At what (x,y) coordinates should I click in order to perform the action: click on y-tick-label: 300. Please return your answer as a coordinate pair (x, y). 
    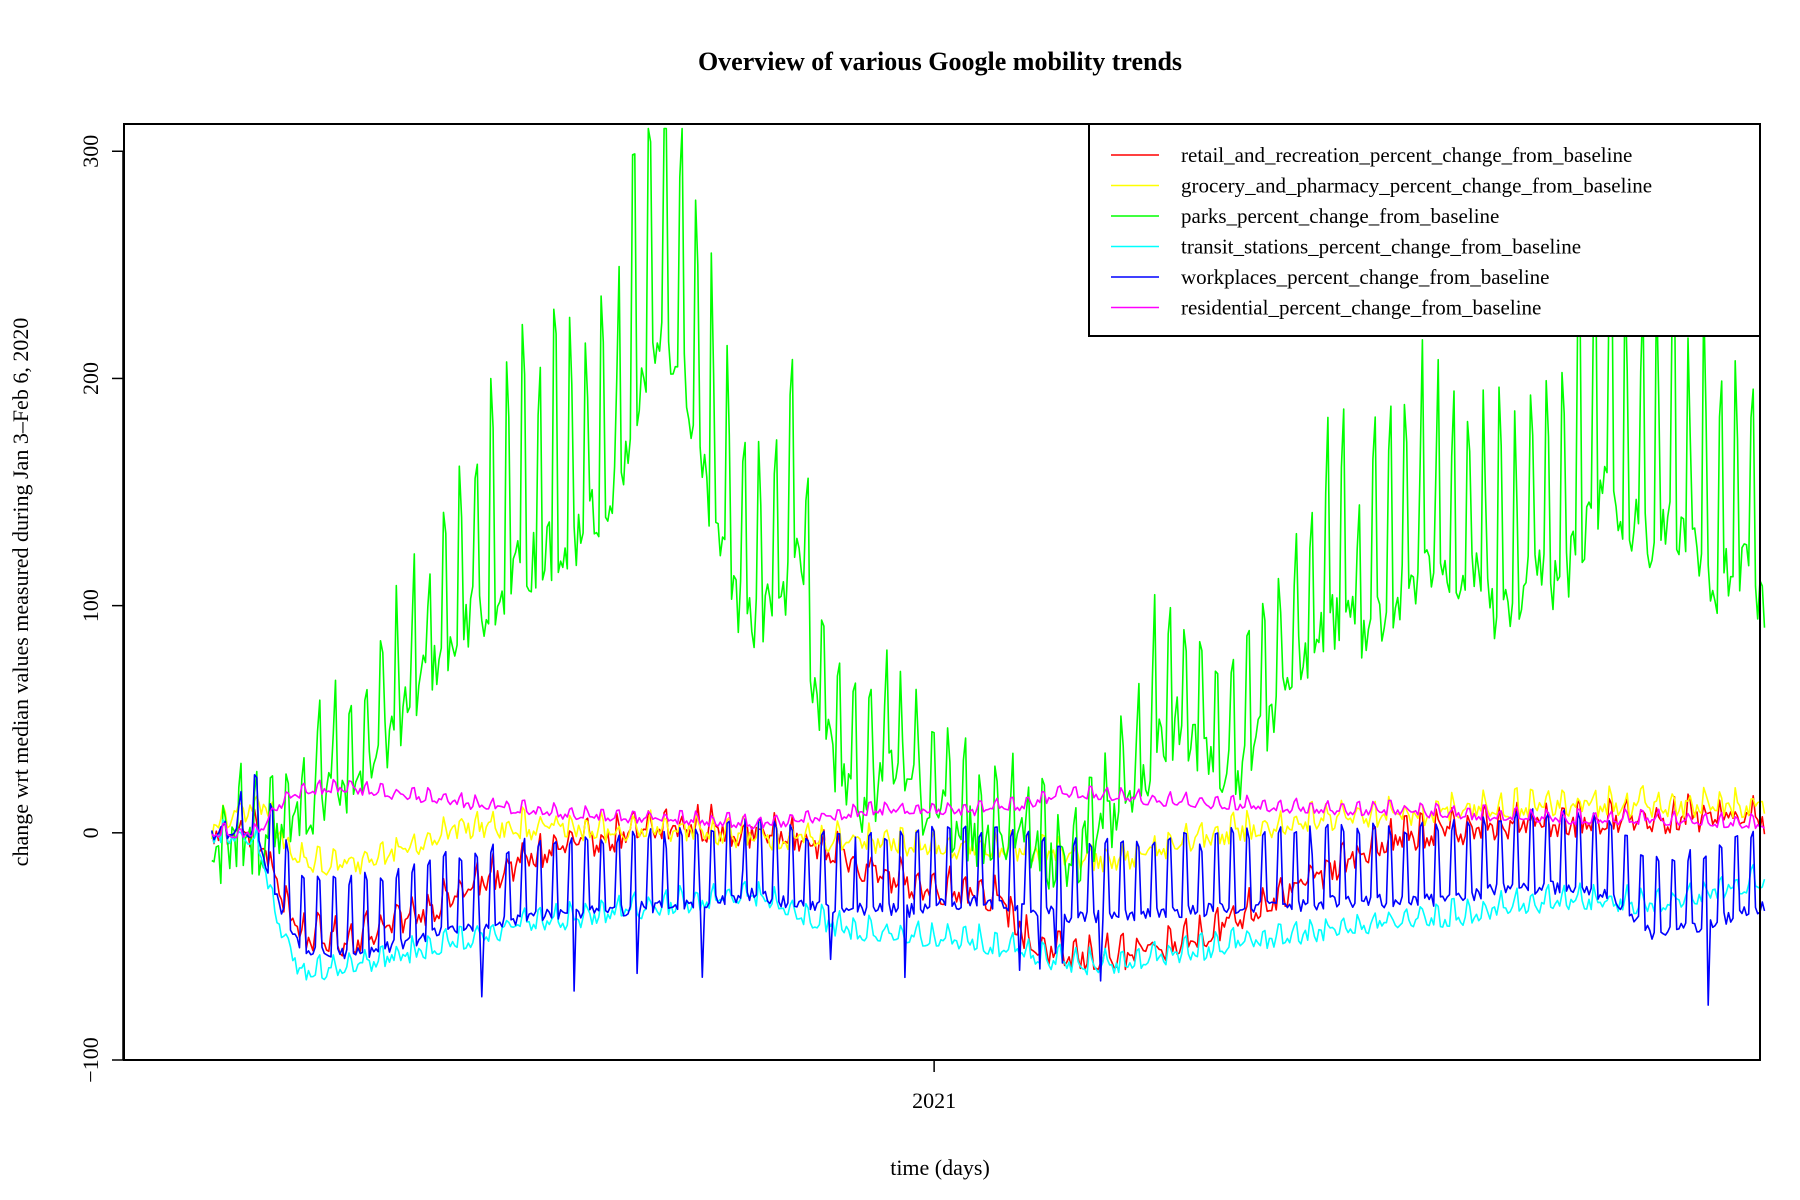
    Looking at the image, I should click on (90, 151).